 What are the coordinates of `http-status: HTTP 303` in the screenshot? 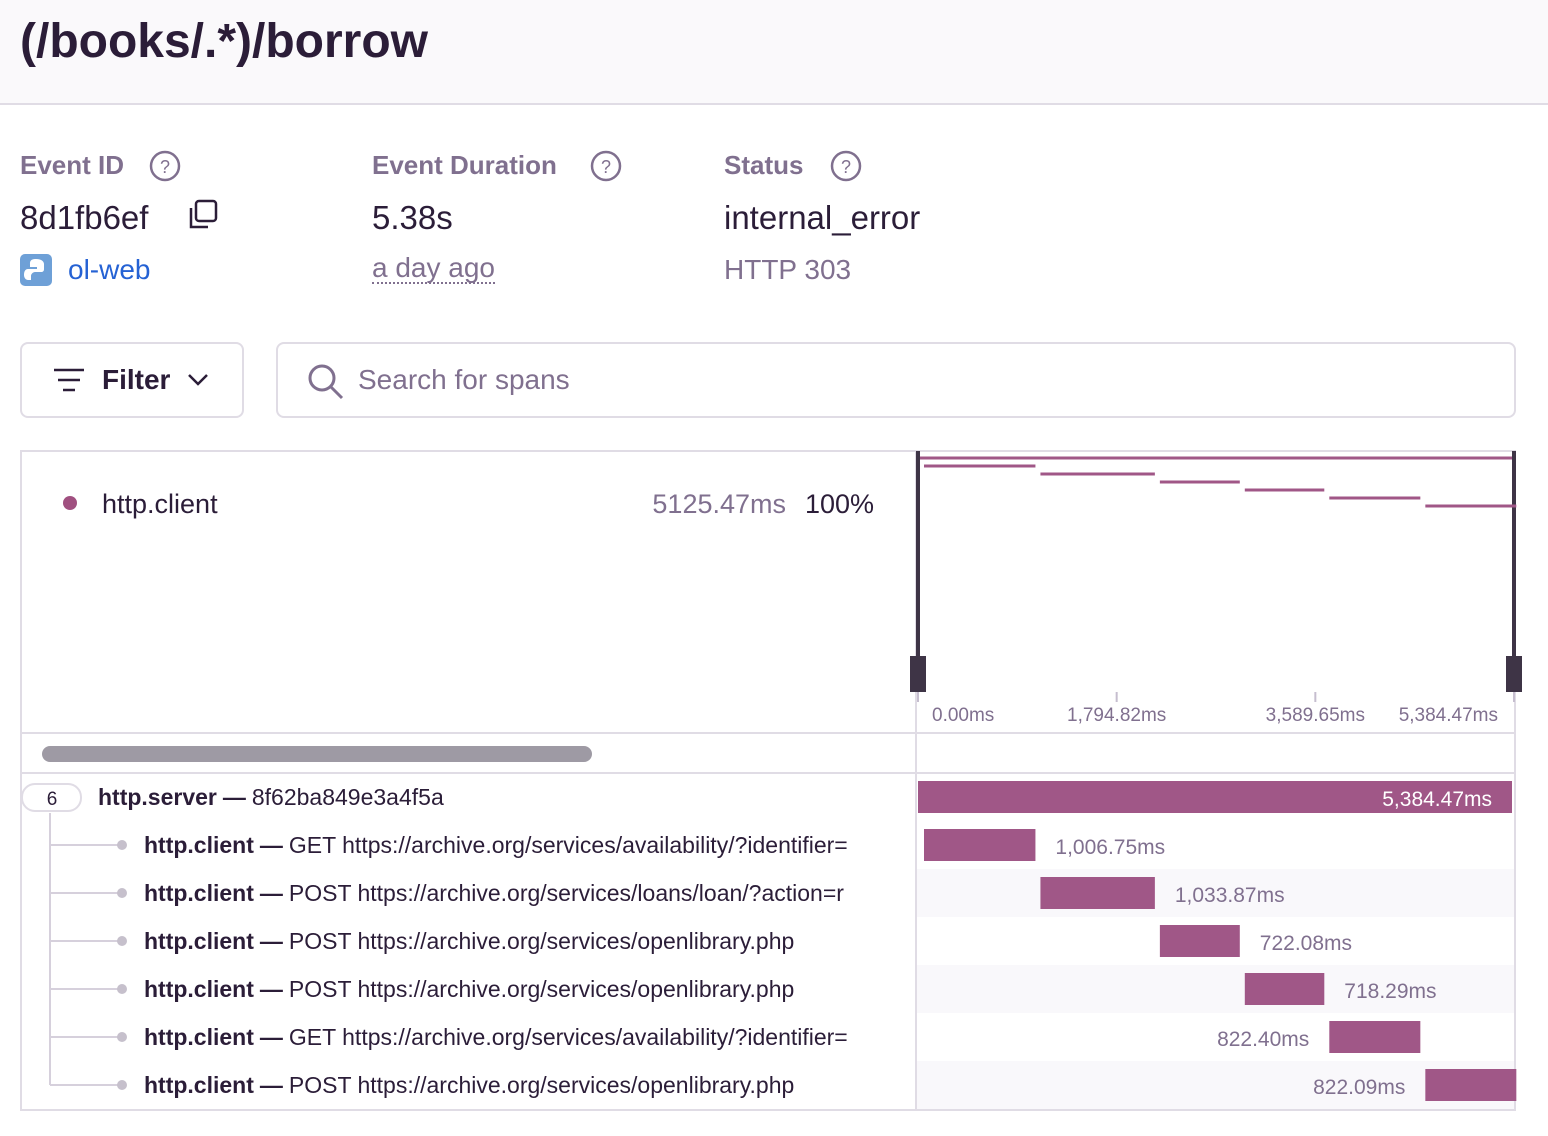 It's located at (788, 269).